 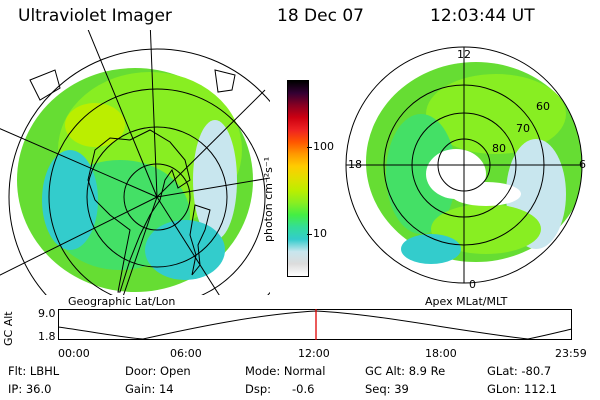 I want to click on time-tick-0000: 00:00, so click(x=74, y=353).